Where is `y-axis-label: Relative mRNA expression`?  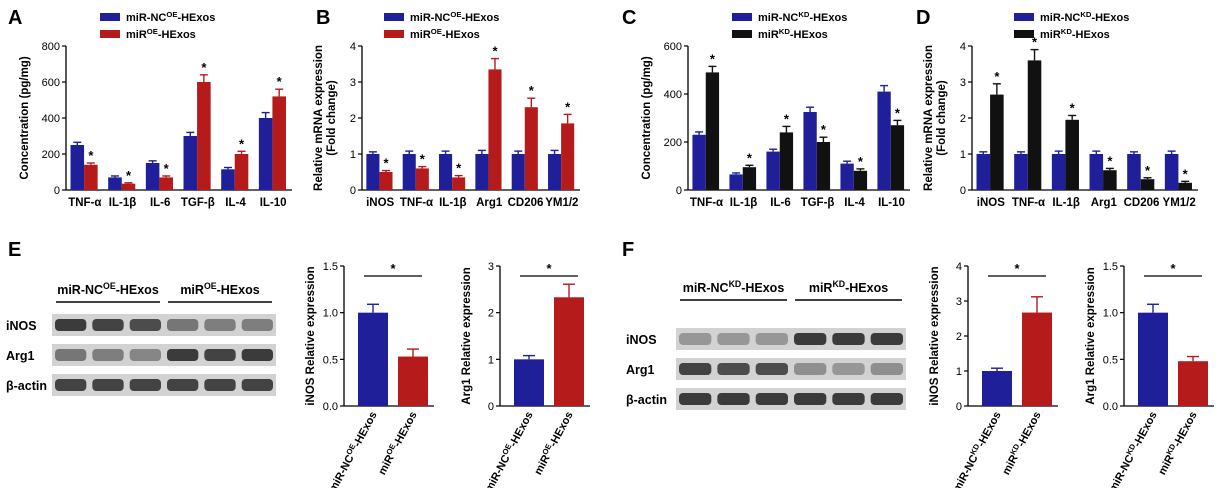 y-axis-label: Relative mRNA expression is located at coordinates (929, 118).